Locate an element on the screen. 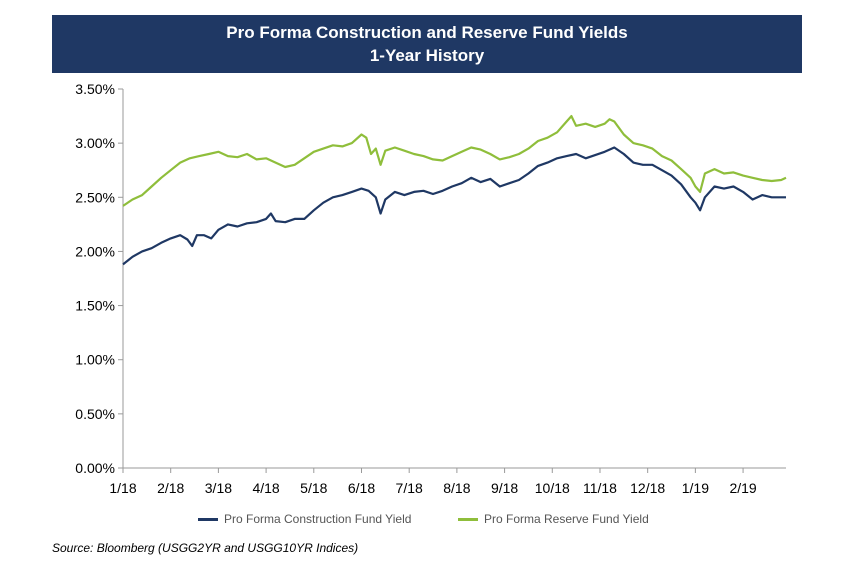  legend-item-construction: Pro Forma Construction Fund Yield is located at coordinates (304, 519).